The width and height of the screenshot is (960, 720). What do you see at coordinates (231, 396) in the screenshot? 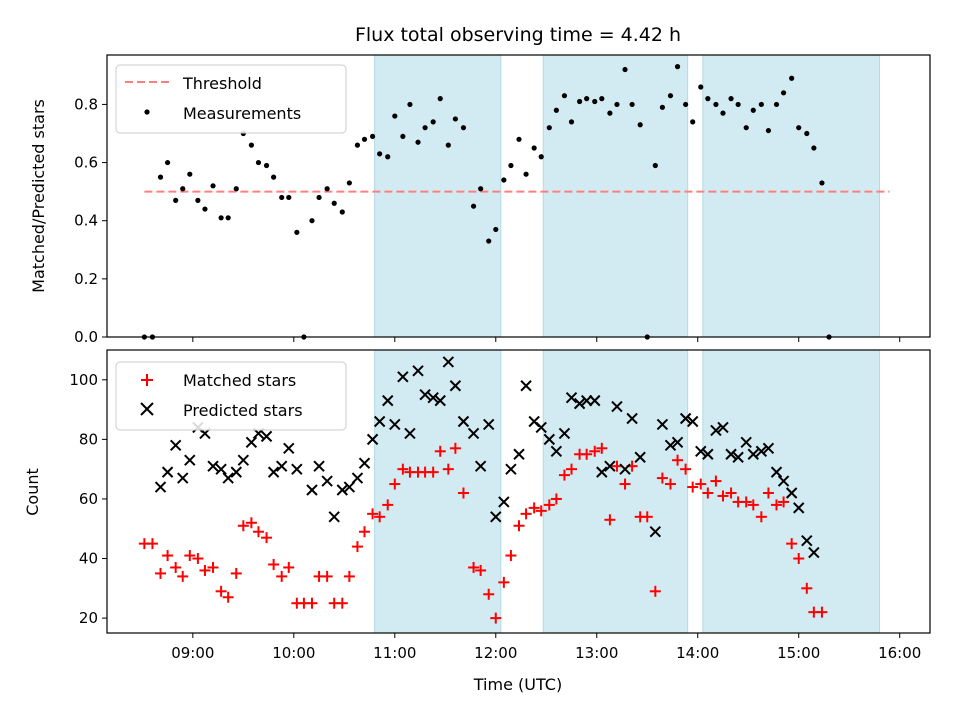
I see `bottom-legend: Matched stars Predicted stars` at bounding box center [231, 396].